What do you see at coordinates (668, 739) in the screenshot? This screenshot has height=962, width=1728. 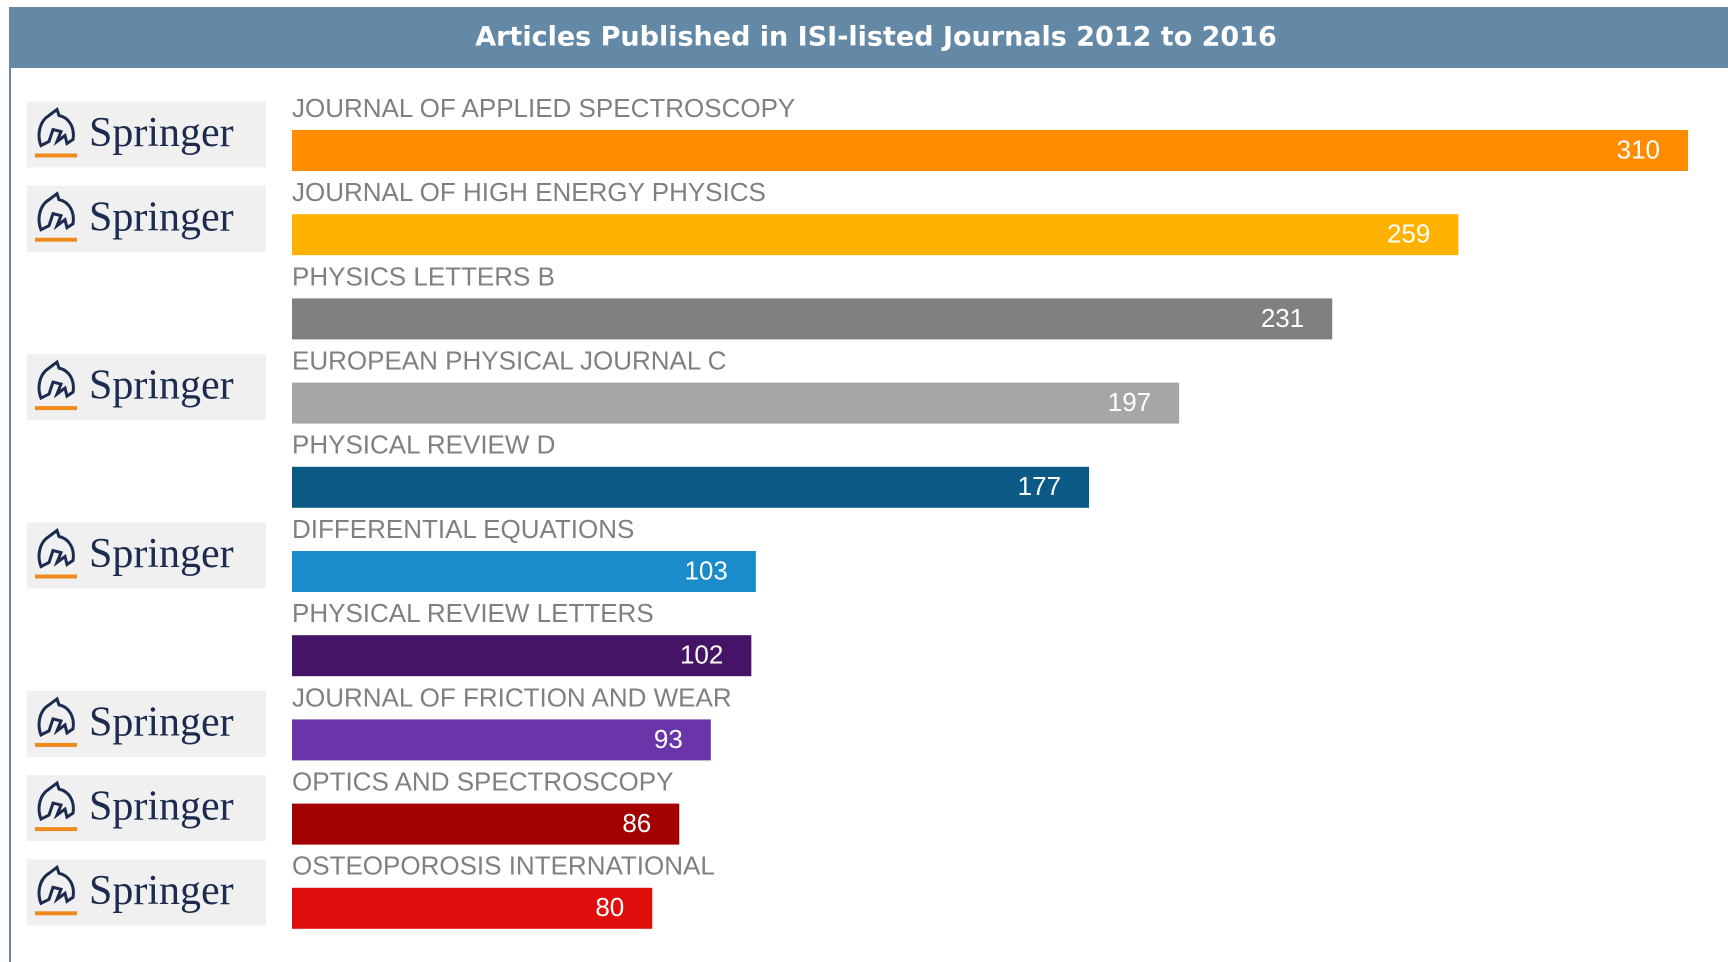 I see `value-label: 93` at bounding box center [668, 739].